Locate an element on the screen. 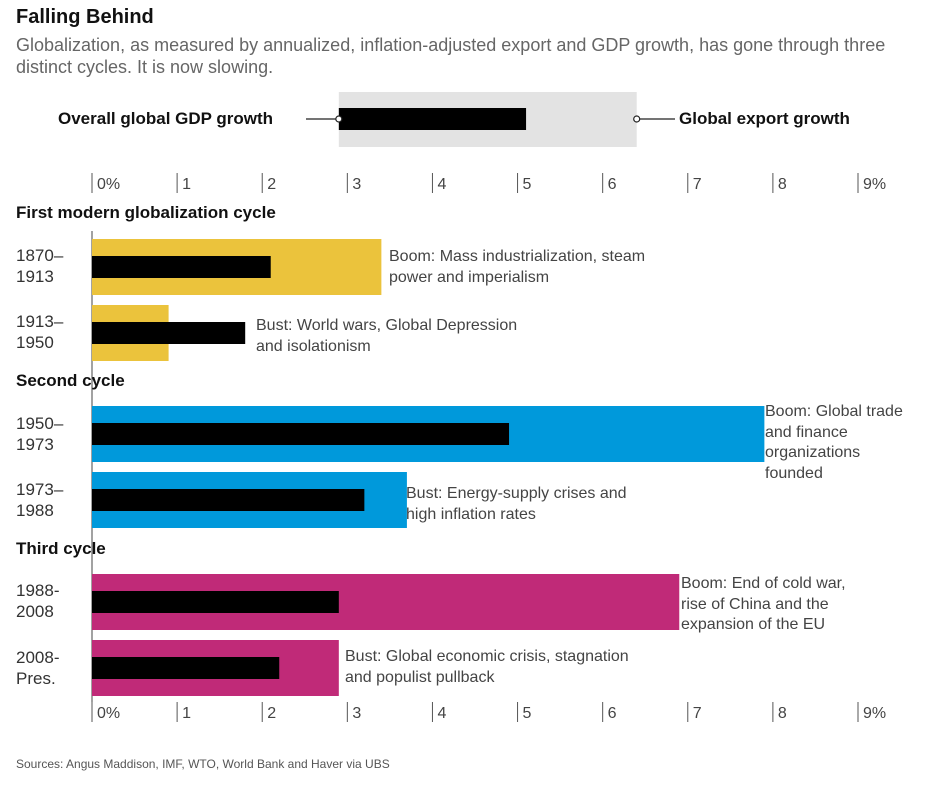 This screenshot has height=790, width=940. top-axis-tick-label: 0% is located at coordinates (108, 184).